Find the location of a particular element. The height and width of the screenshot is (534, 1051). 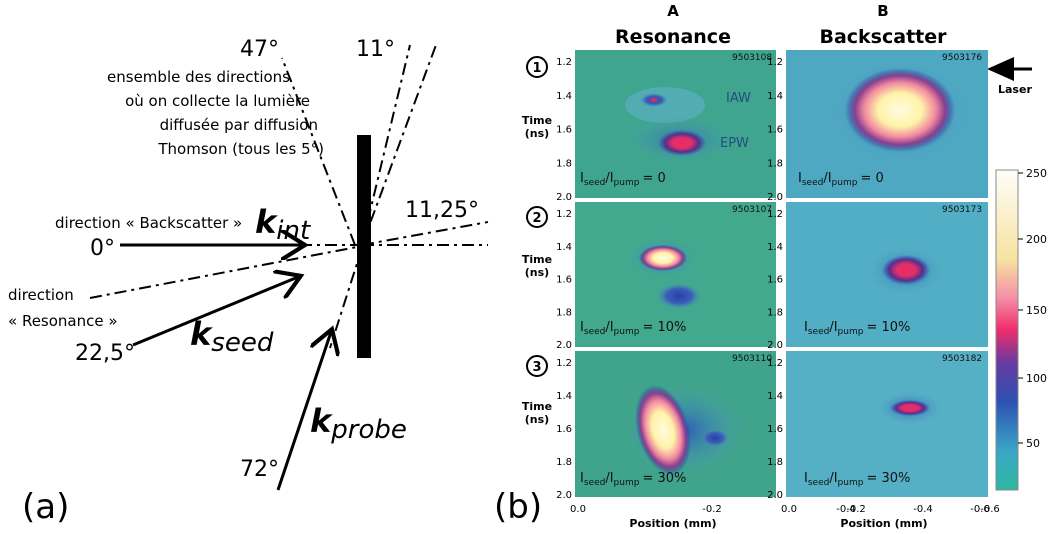

row-3-number: 3 is located at coordinates (536, 367).